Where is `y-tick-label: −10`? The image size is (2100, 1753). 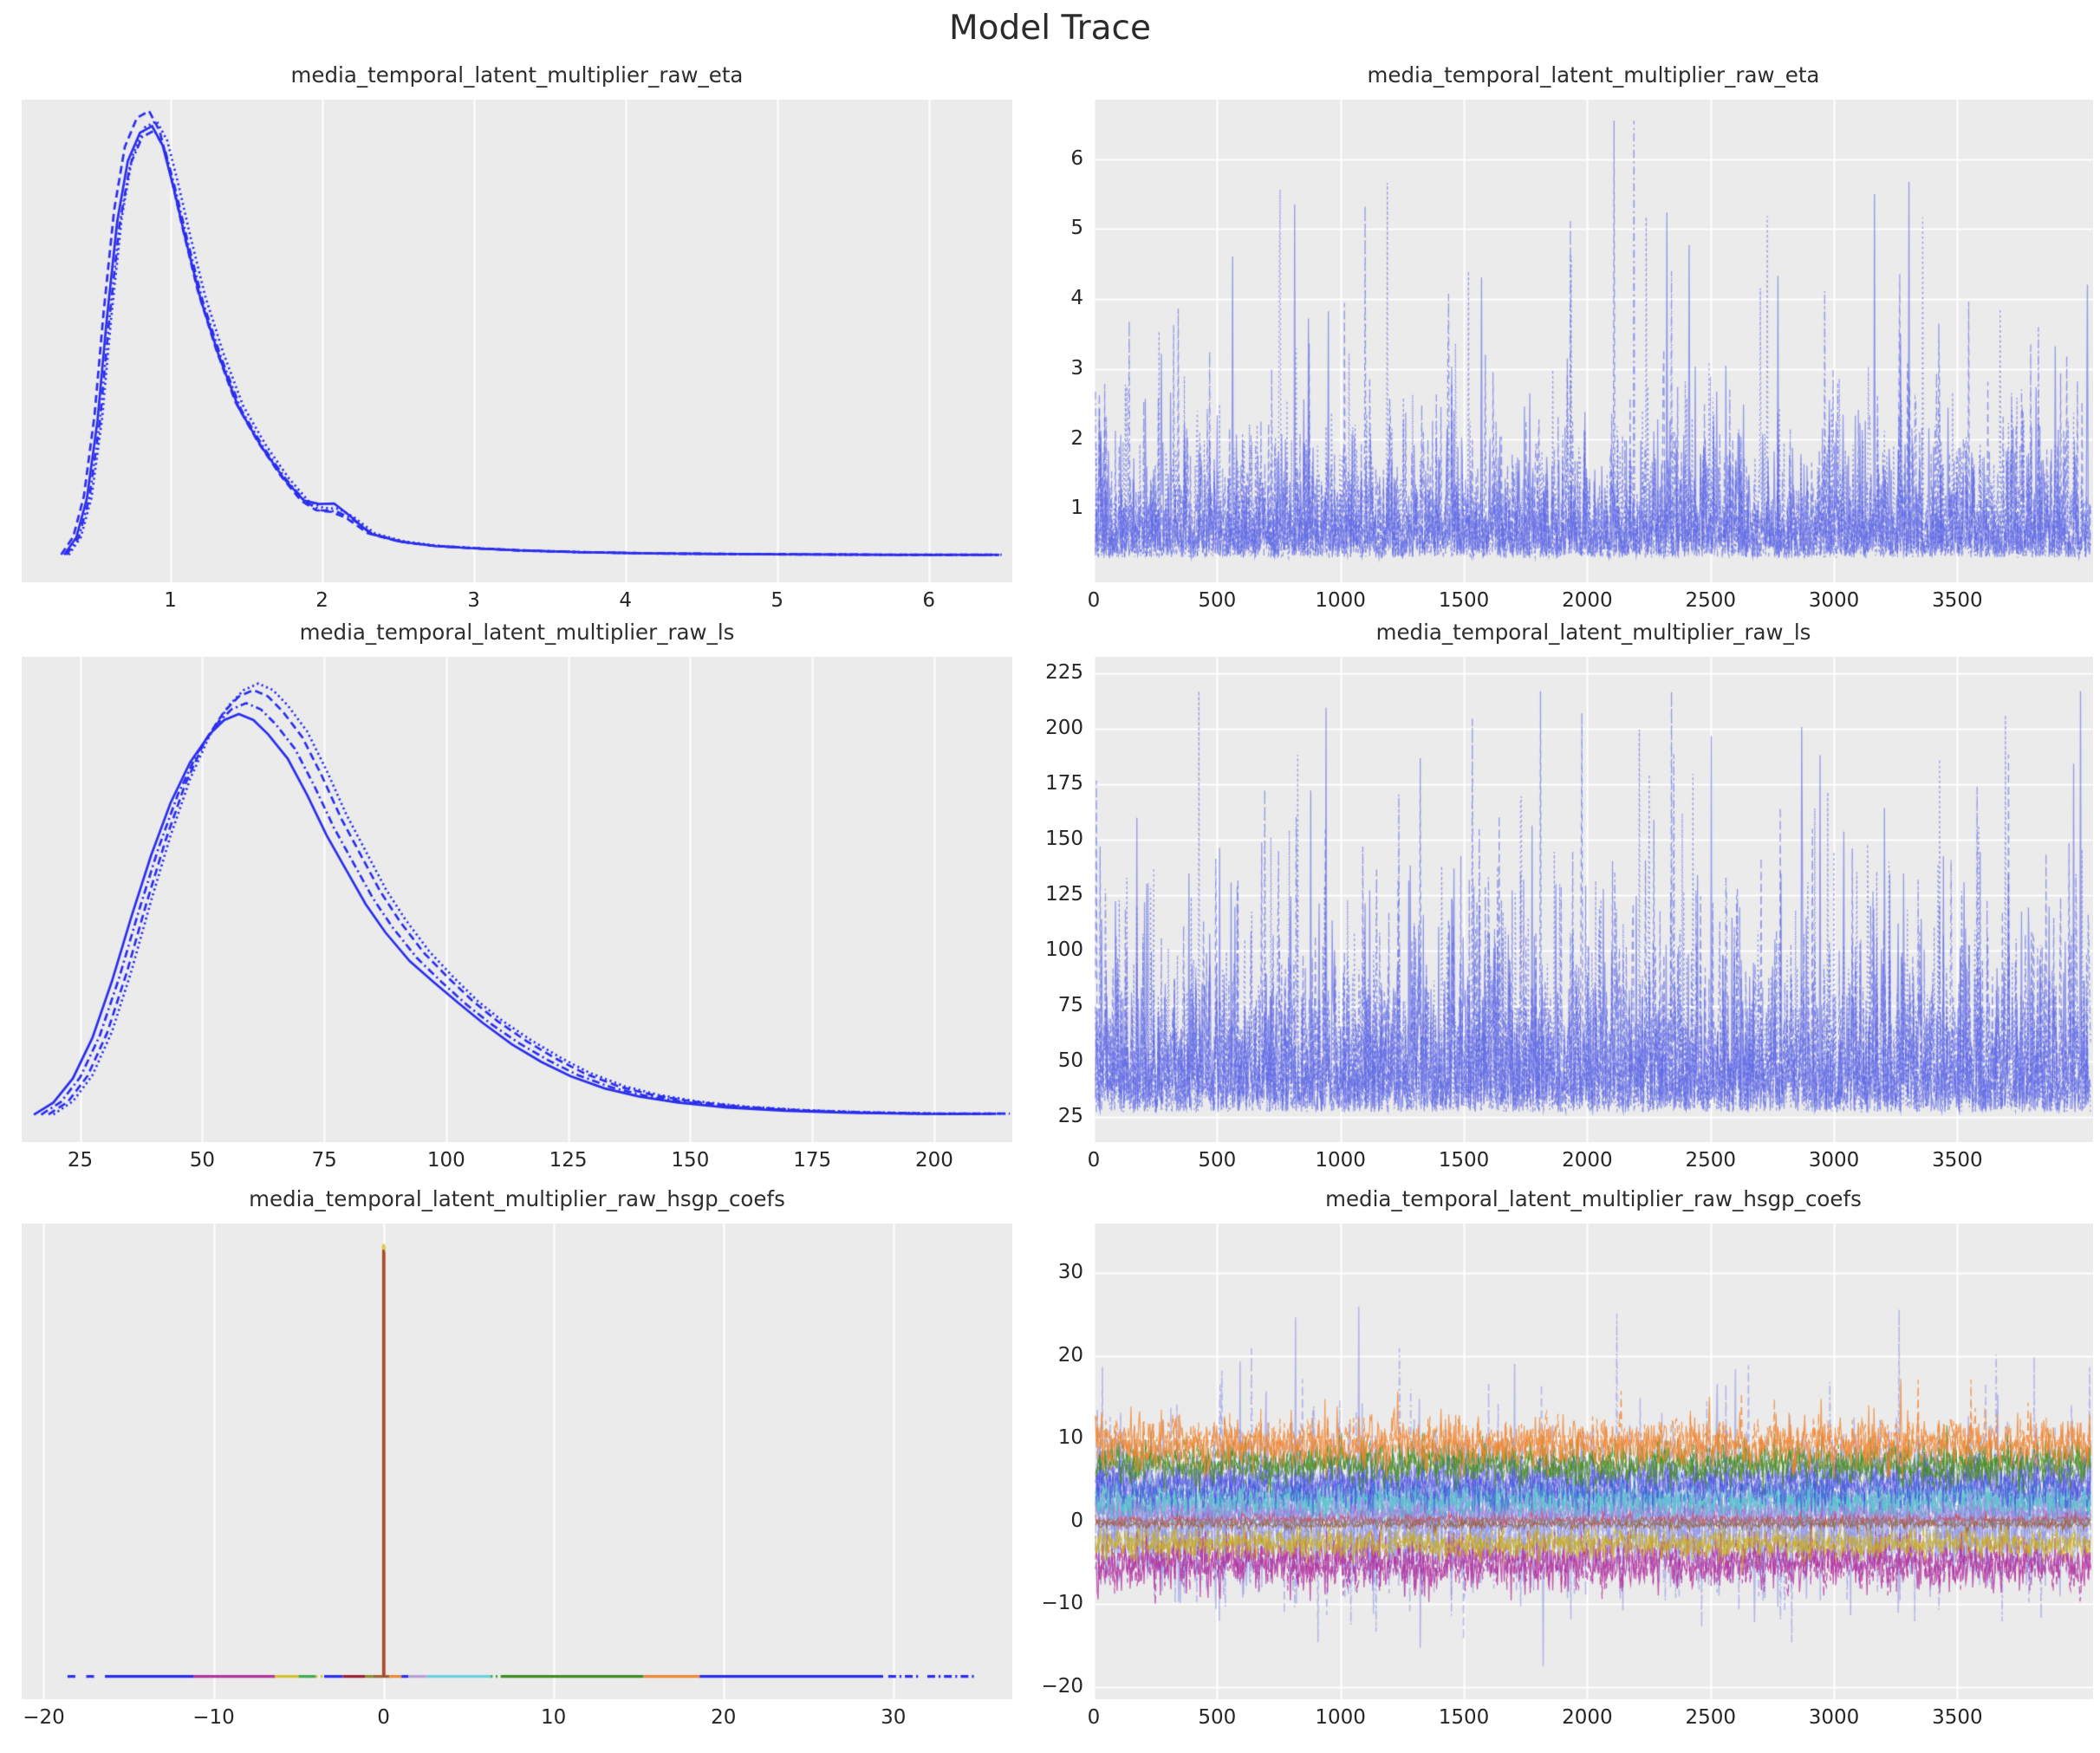 y-tick-label: −10 is located at coordinates (1062, 1603).